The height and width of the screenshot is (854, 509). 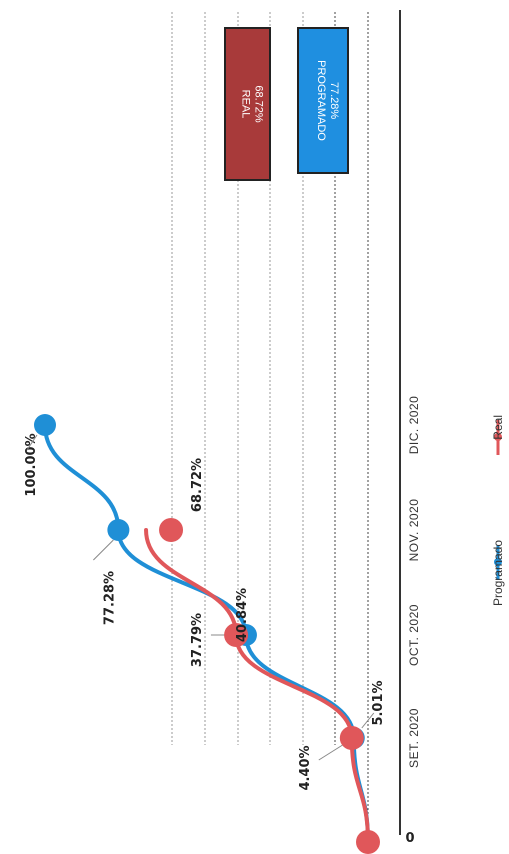 I want to click on programado-legend-marker, so click(x=498, y=562).